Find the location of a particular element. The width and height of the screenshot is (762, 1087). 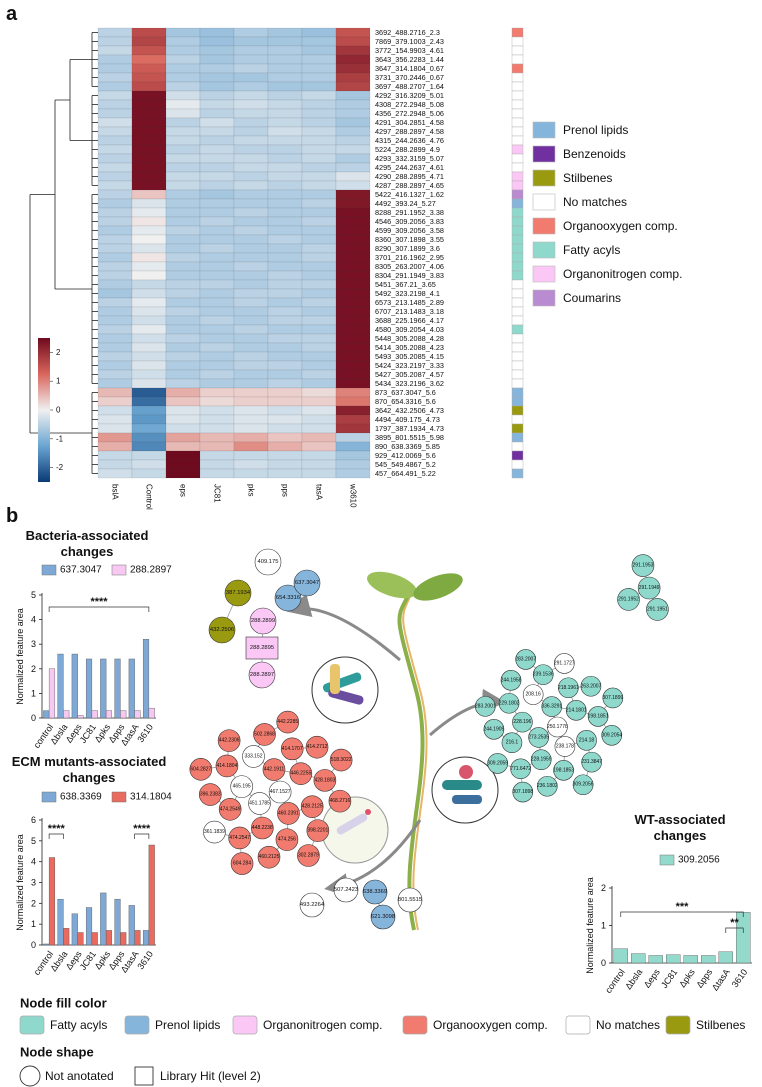

y-tick-label: 5 is located at coordinates (33, 595).